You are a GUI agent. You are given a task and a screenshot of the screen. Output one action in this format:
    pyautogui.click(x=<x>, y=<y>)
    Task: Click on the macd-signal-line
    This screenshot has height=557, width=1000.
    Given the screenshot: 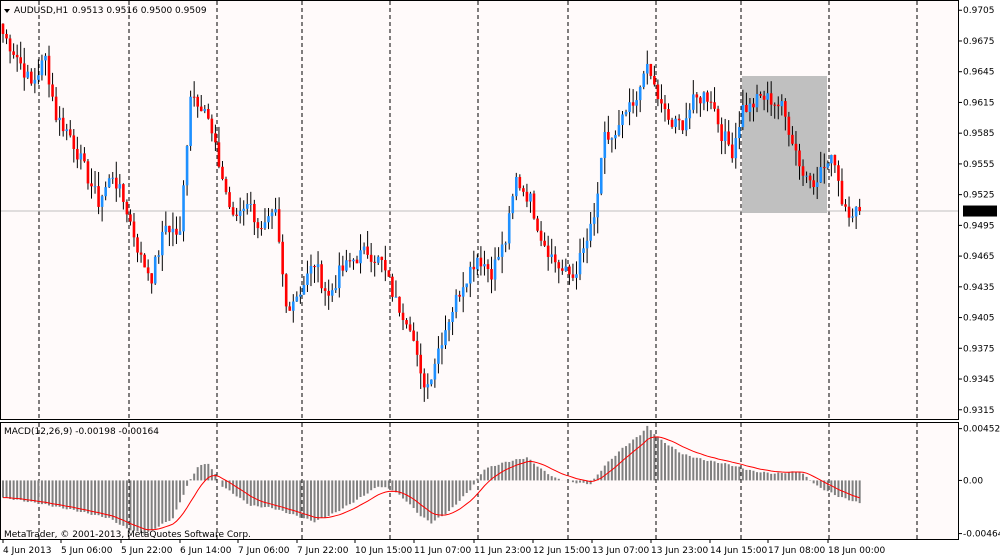 What is the action you would take?
    pyautogui.click(x=431, y=483)
    